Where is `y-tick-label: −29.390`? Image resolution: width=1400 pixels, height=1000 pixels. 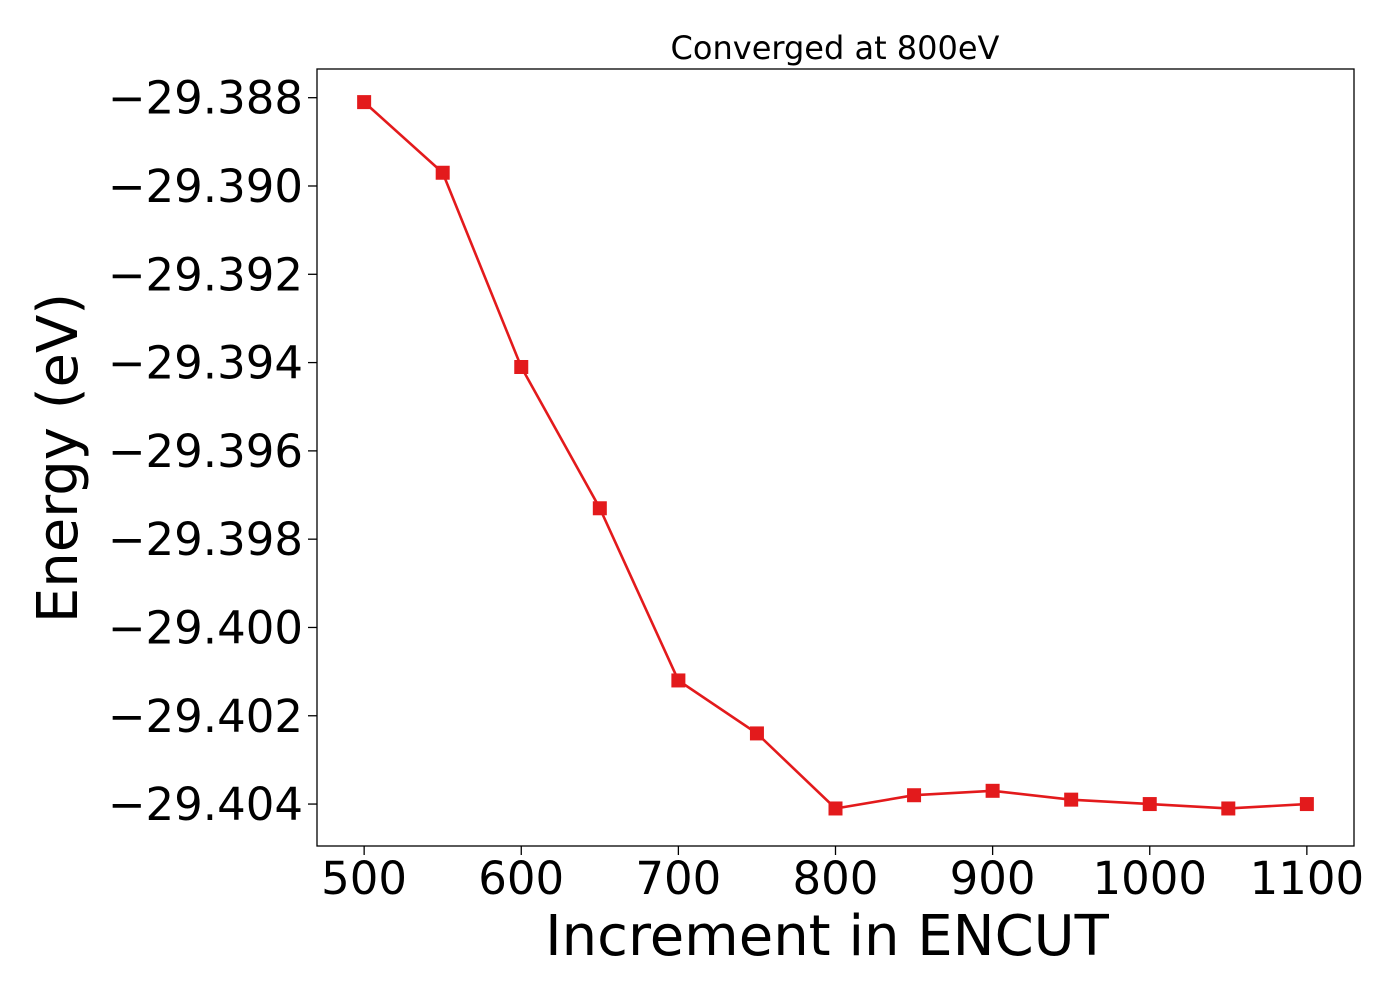
y-tick-label: −29.390 is located at coordinates (205, 186).